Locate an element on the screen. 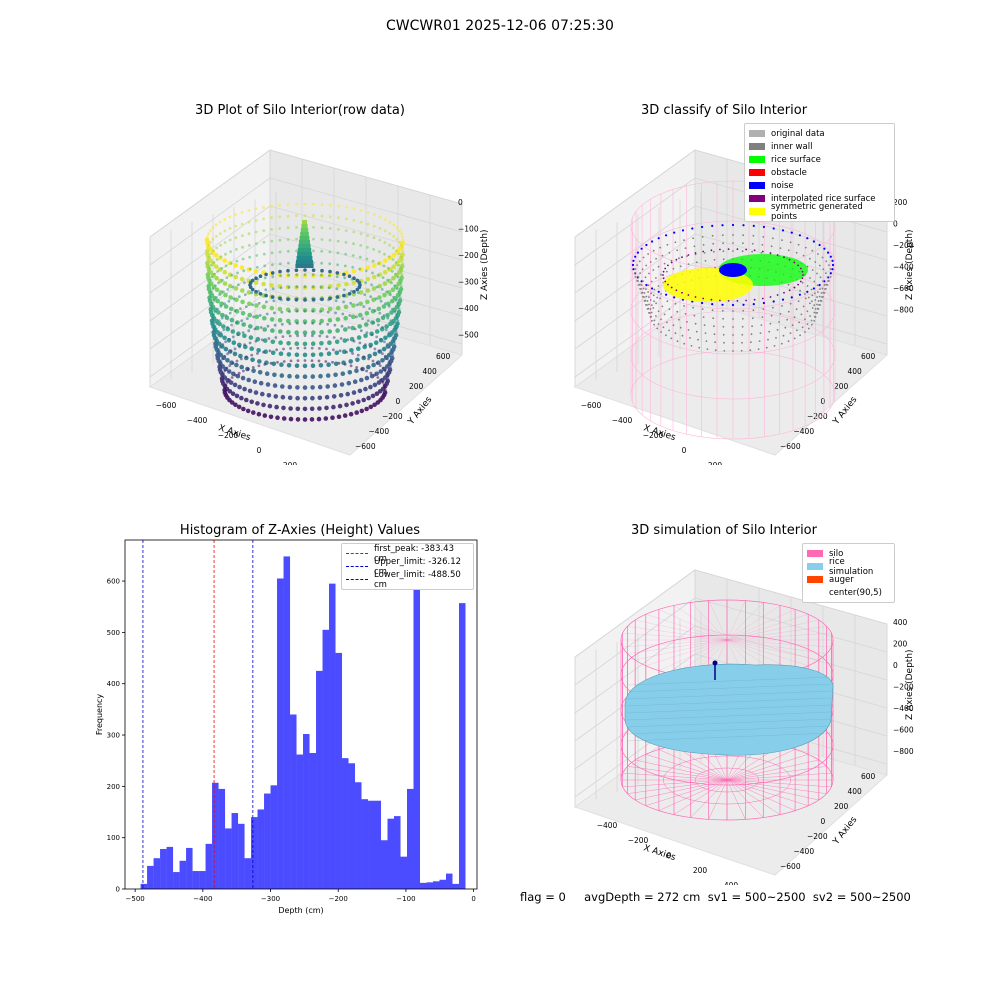  y-tick-label: −400 is located at coordinates (379, 431).